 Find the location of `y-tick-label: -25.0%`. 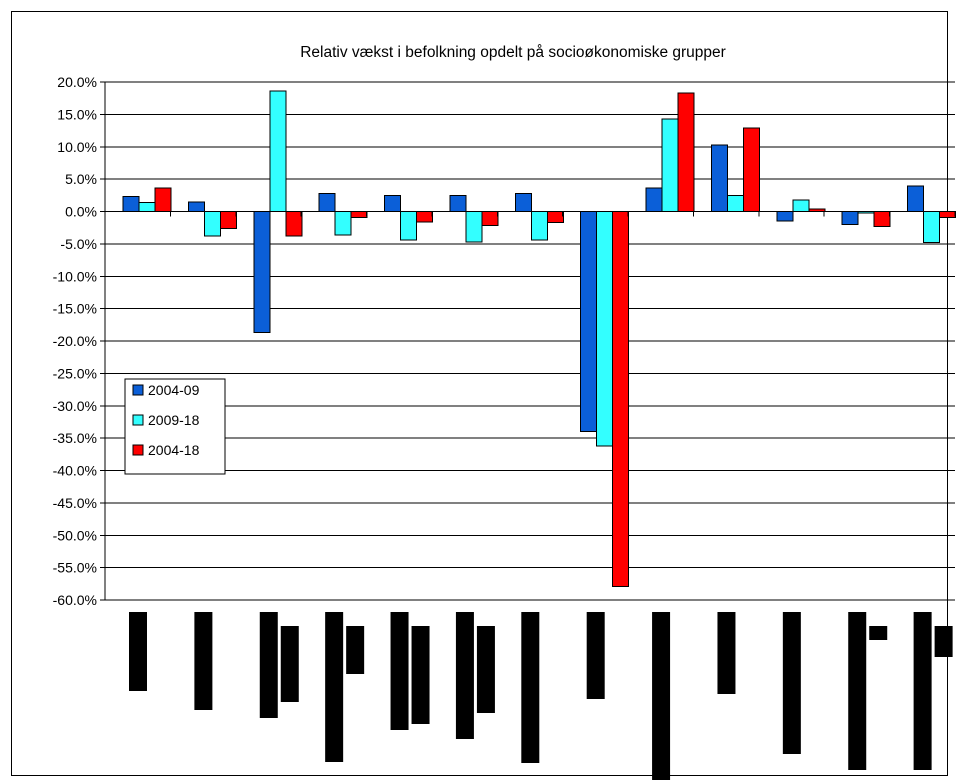

y-tick-label: -25.0% is located at coordinates (75, 373).